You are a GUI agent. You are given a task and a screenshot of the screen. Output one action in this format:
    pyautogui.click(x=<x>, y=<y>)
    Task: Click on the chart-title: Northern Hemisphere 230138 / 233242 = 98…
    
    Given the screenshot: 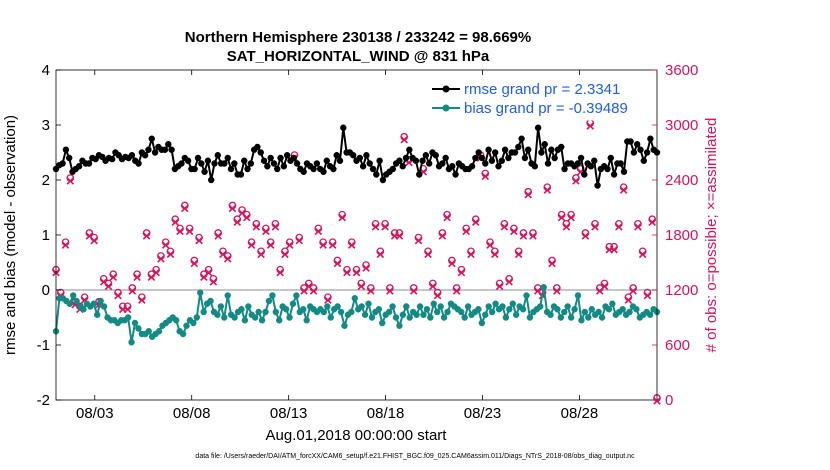 What is the action you would take?
    pyautogui.click(x=358, y=37)
    